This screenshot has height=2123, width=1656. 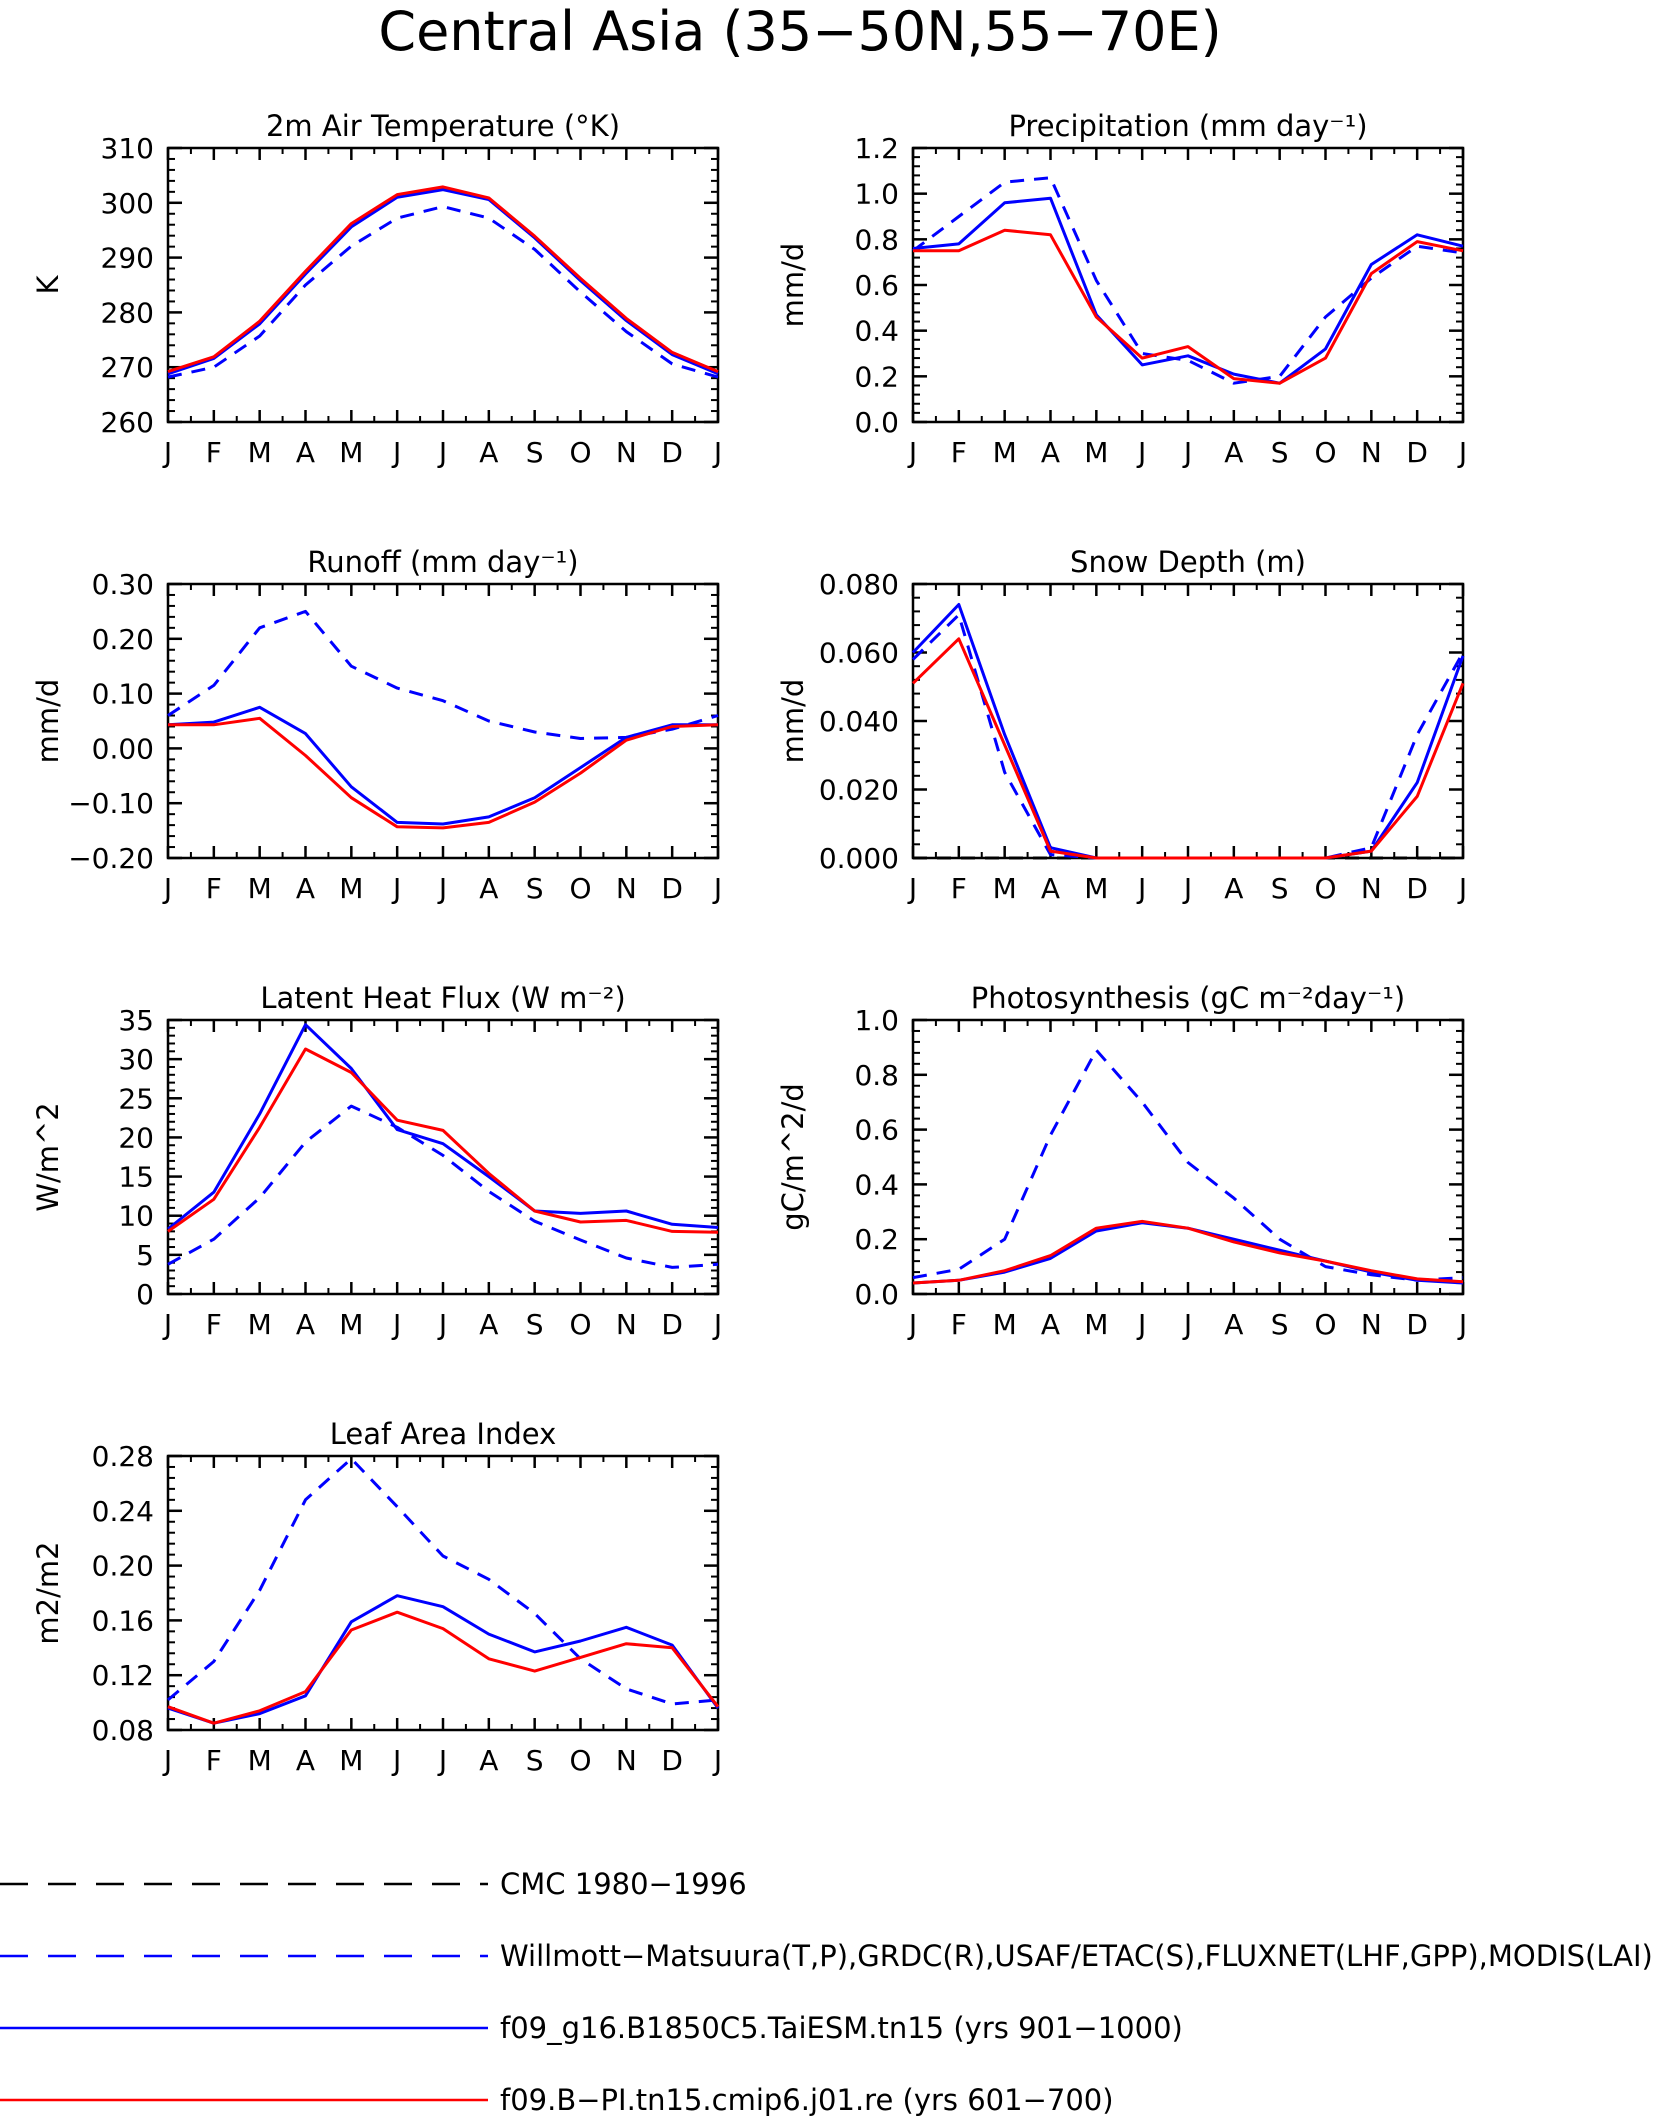 I want to click on chart-title: Latent Heat Flux (W m⁻²), so click(x=442, y=998).